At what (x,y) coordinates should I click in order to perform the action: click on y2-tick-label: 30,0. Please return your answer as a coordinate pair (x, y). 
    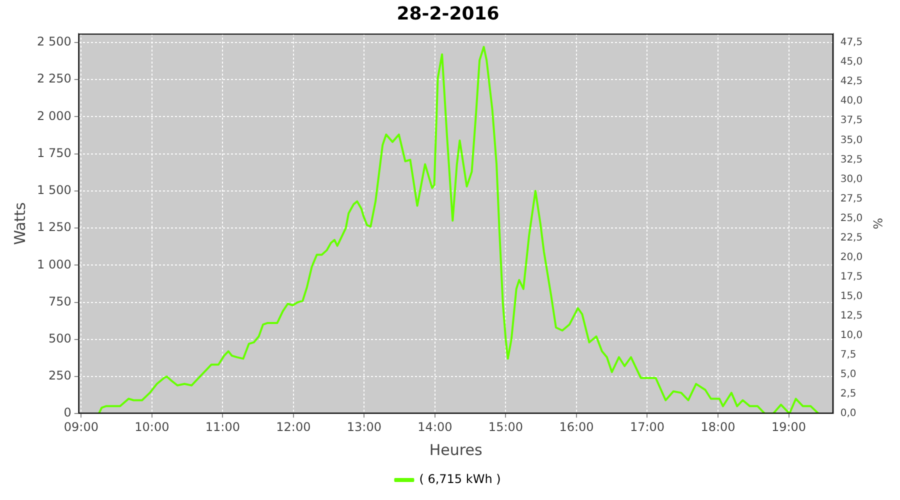
    Looking at the image, I should click on (851, 179).